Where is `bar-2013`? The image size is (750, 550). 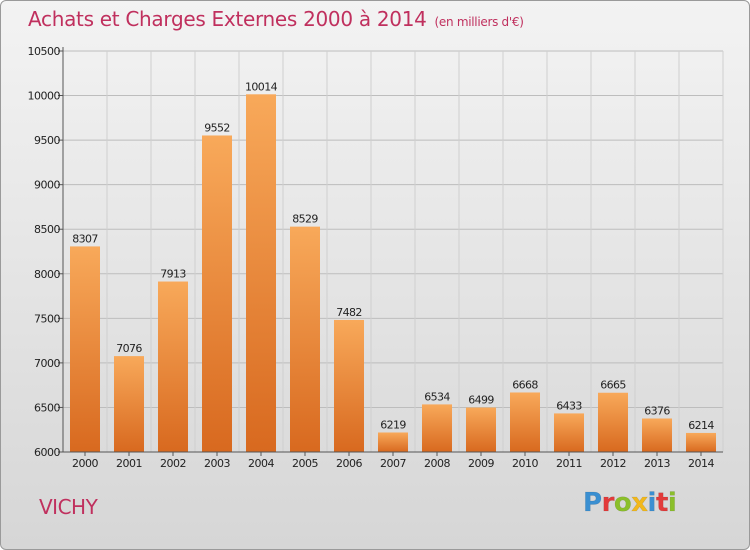 bar-2013 is located at coordinates (657, 435).